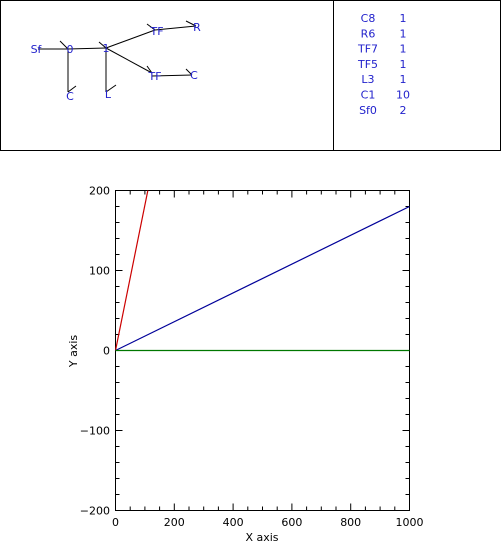 The image size is (501, 551). Describe the element at coordinates (233, 522) in the screenshot. I see `x-tick-label: 400` at that location.